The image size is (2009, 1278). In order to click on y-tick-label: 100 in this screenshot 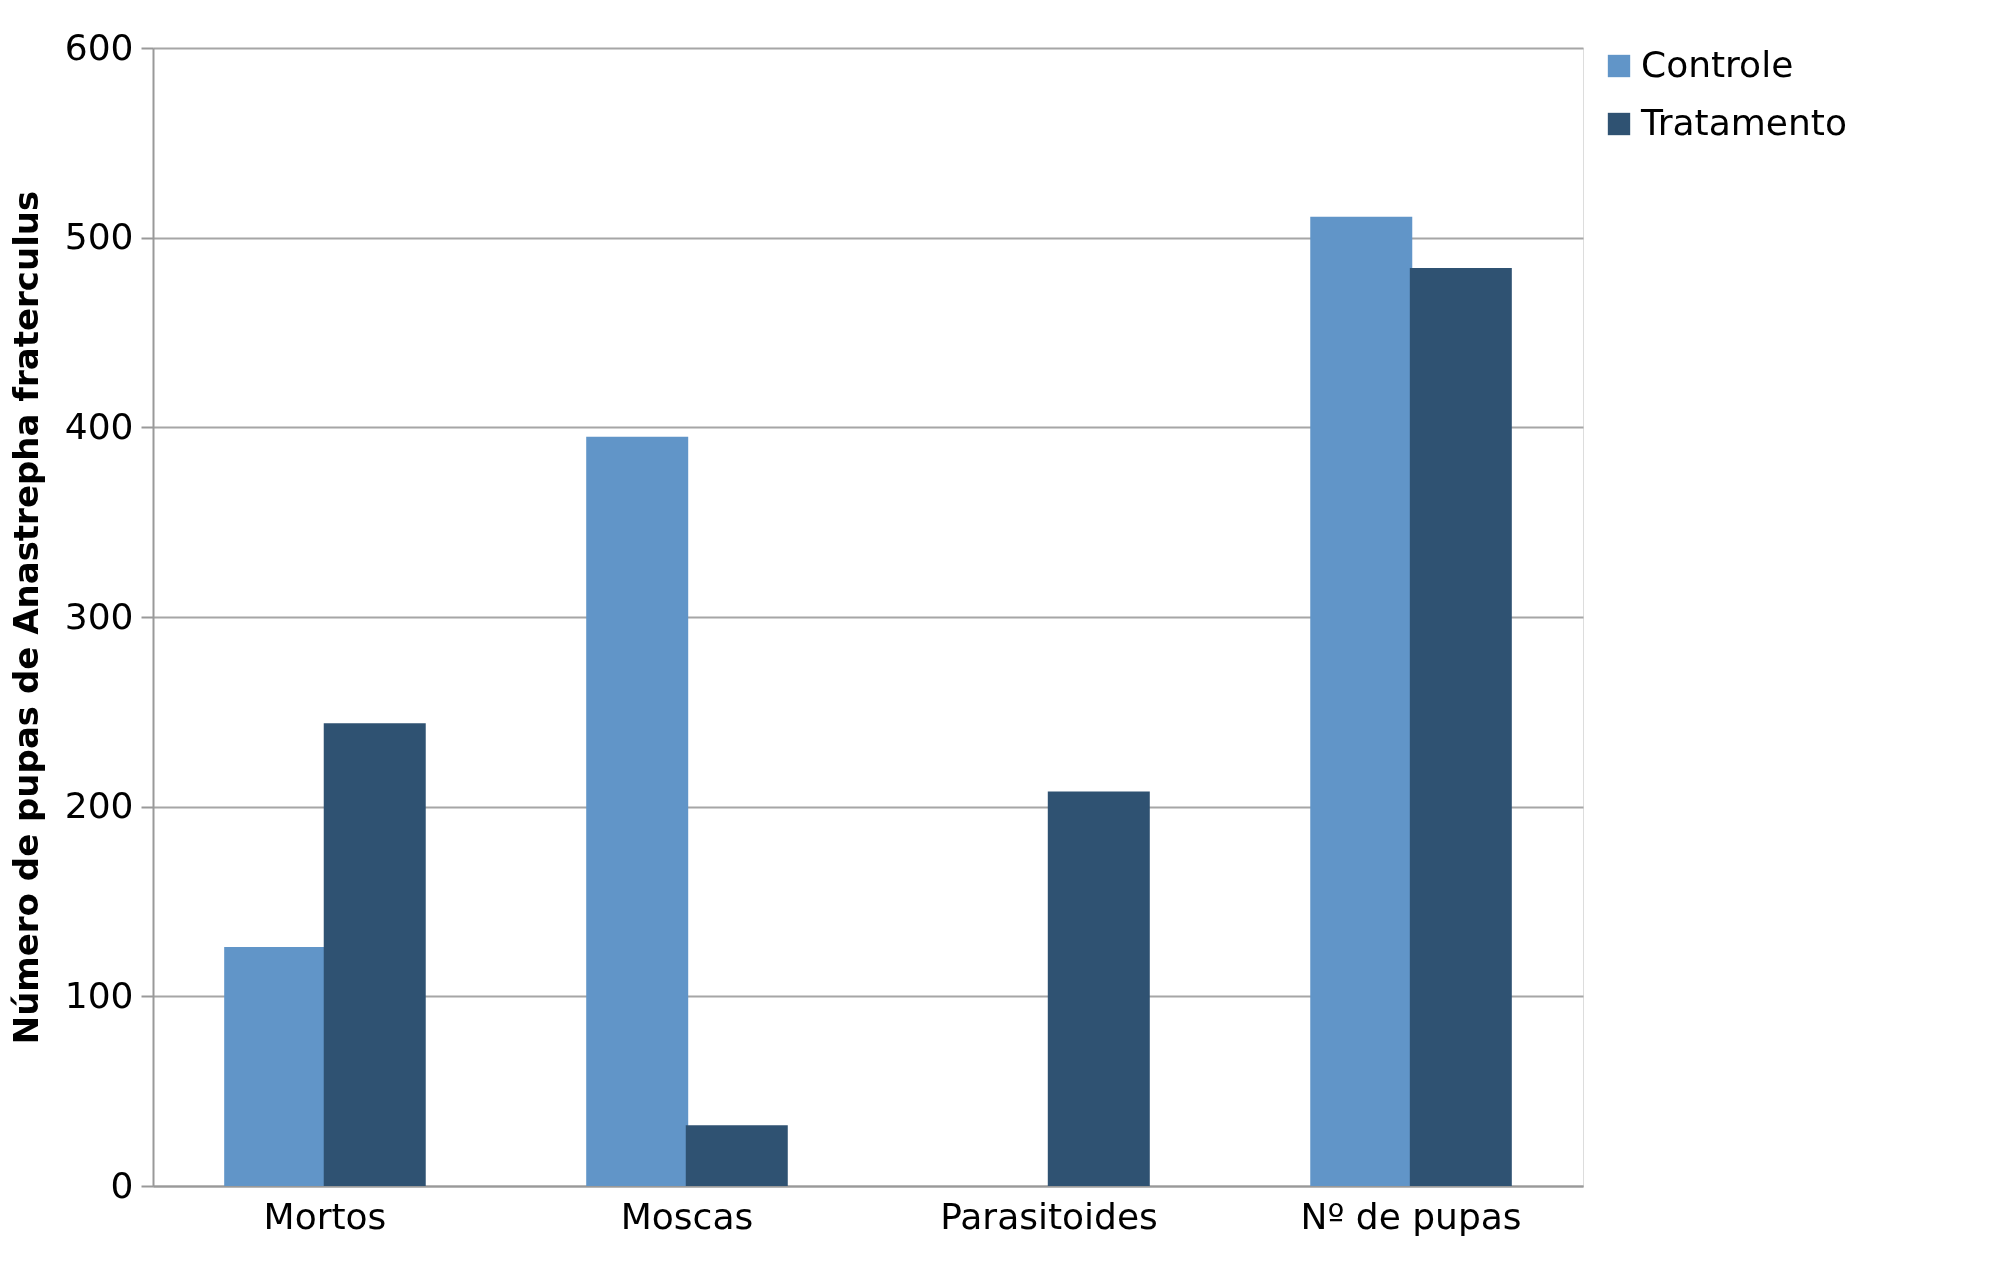, I will do `click(99, 995)`.